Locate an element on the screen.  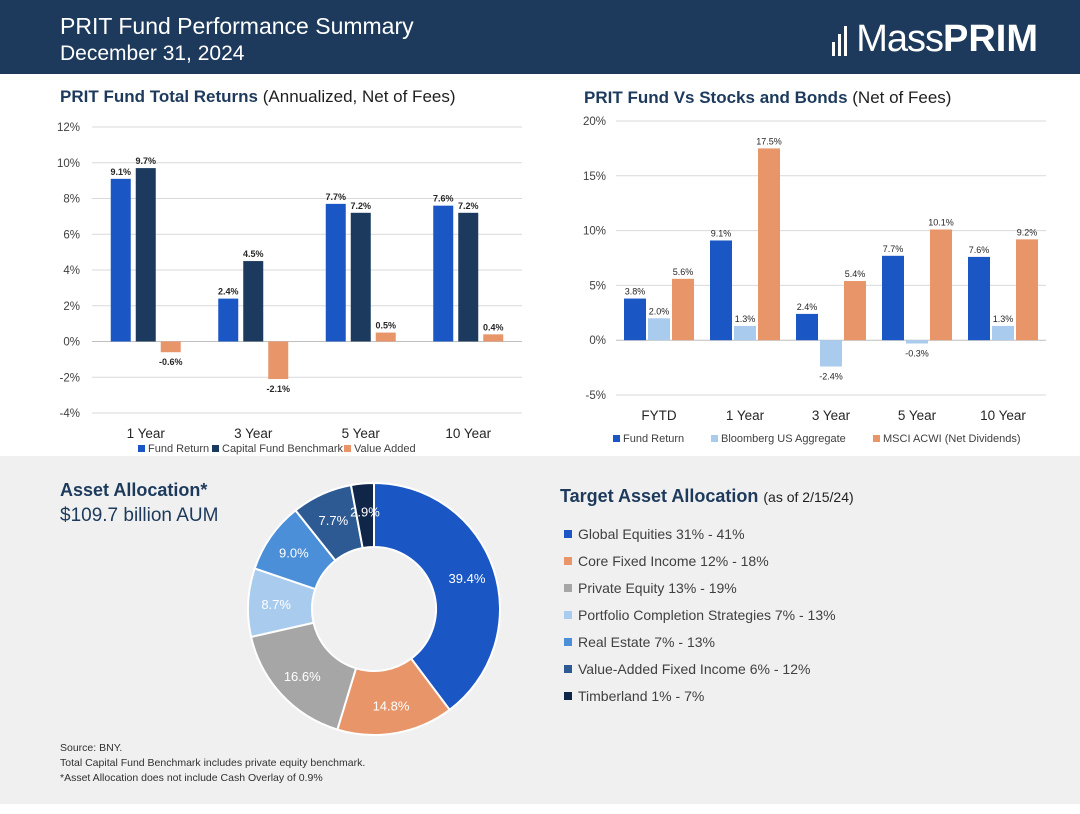
total-returns-data-label: 2.4% is located at coordinates (228, 292).